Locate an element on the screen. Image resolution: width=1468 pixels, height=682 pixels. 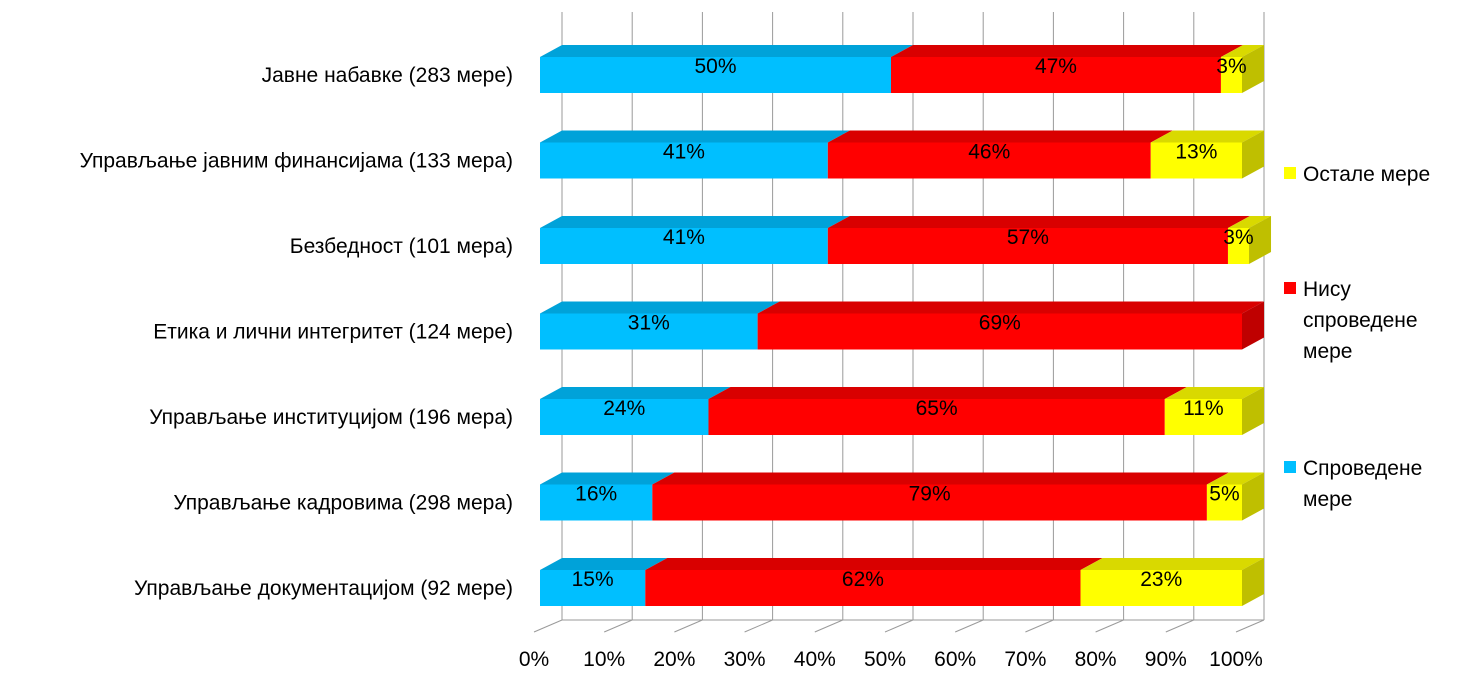
category-label: Управљање документацијом (92 мере) is located at coordinates (323, 588).